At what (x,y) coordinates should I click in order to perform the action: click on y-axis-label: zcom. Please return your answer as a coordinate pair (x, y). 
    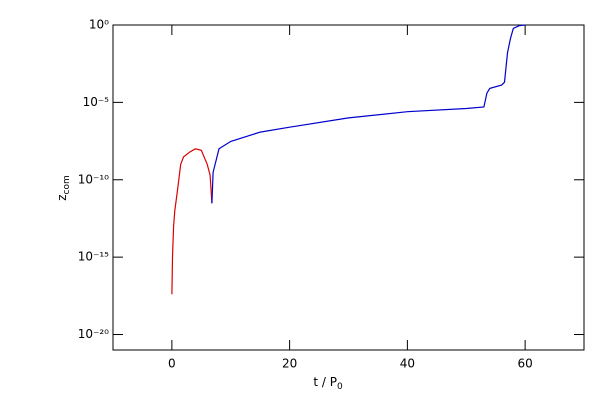
    Looking at the image, I should click on (63, 188).